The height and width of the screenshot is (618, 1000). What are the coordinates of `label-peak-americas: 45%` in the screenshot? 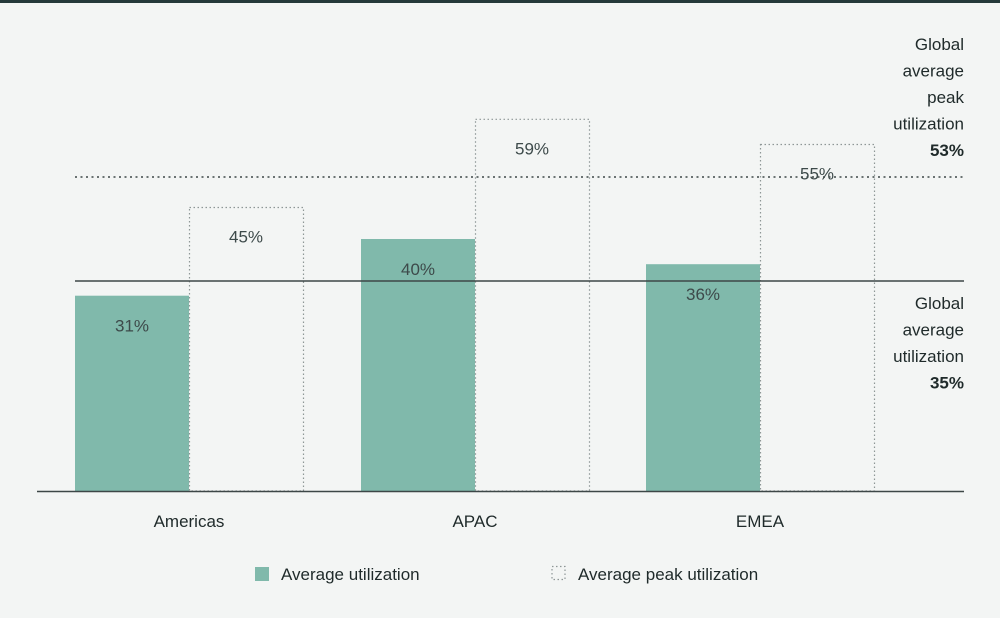 It's located at (246, 237).